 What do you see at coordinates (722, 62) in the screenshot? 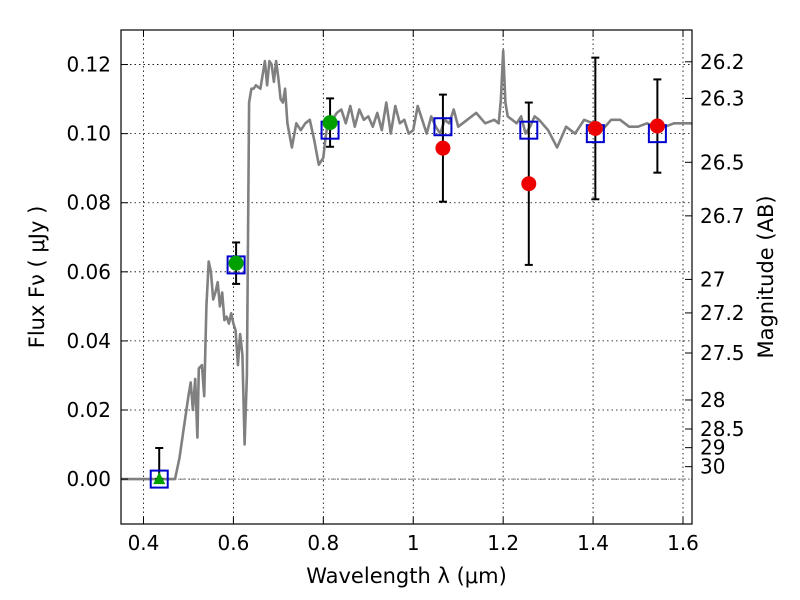
I see `magnitude-tick-label: 26.2` at bounding box center [722, 62].